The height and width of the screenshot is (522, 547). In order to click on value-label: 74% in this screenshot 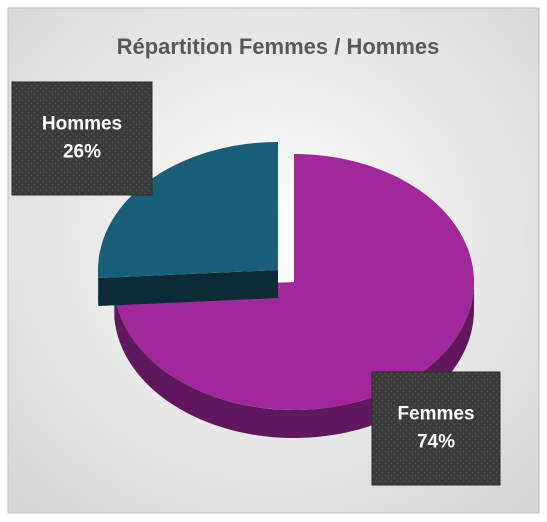, I will do `click(436, 442)`.